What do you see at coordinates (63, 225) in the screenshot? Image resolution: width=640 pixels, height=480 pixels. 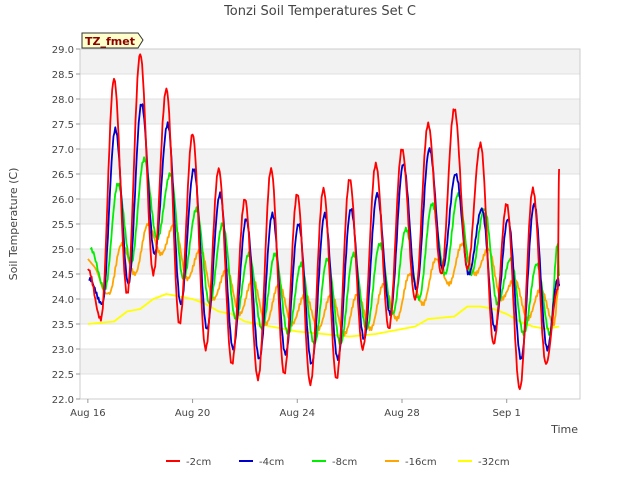 I see `y-tick-label: 25.5` at bounding box center [63, 225].